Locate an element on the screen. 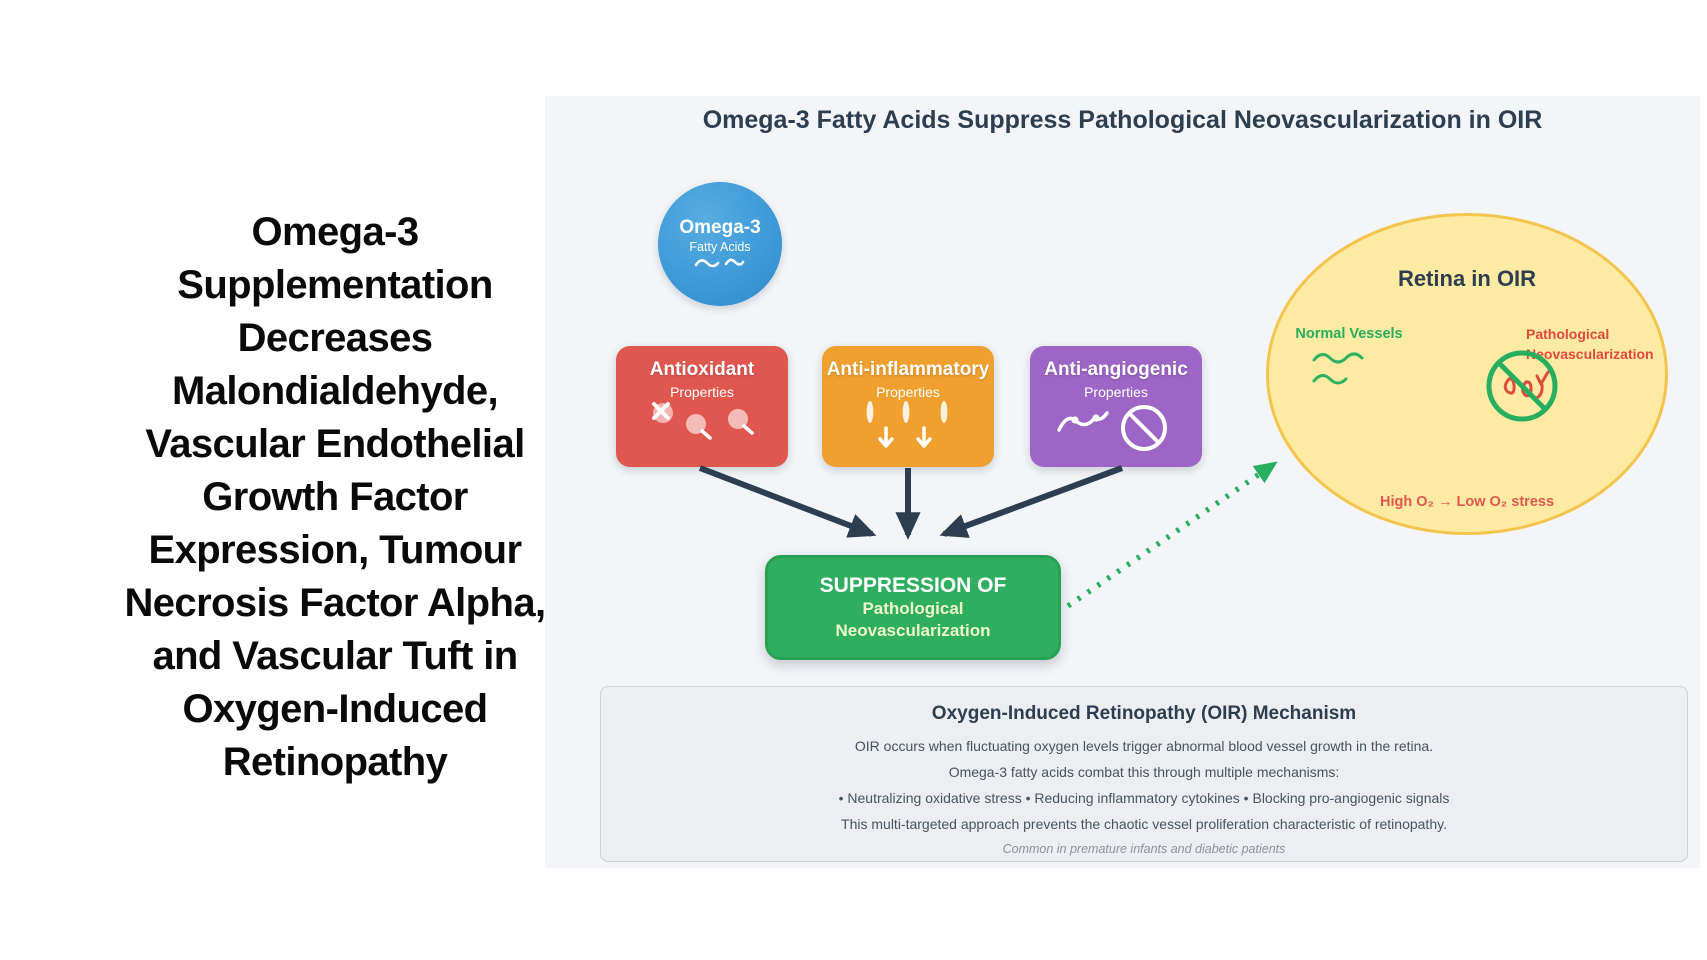 The height and width of the screenshot is (960, 1707). anti-inflammatory-box: Anti-inflammatory Properties is located at coordinates (908, 406).